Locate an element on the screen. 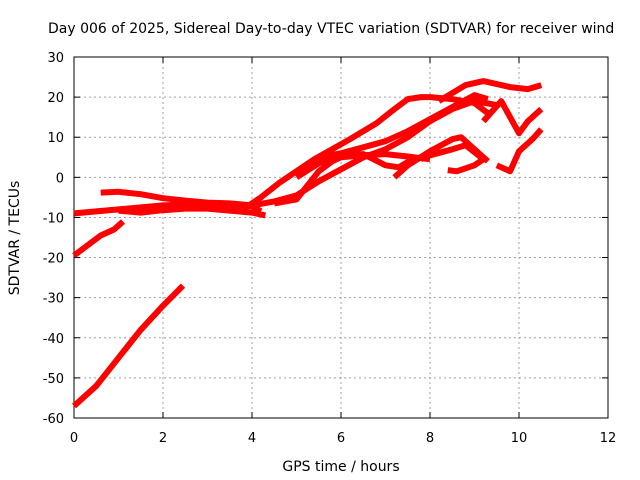  x-tick-label: 12 is located at coordinates (608, 438).